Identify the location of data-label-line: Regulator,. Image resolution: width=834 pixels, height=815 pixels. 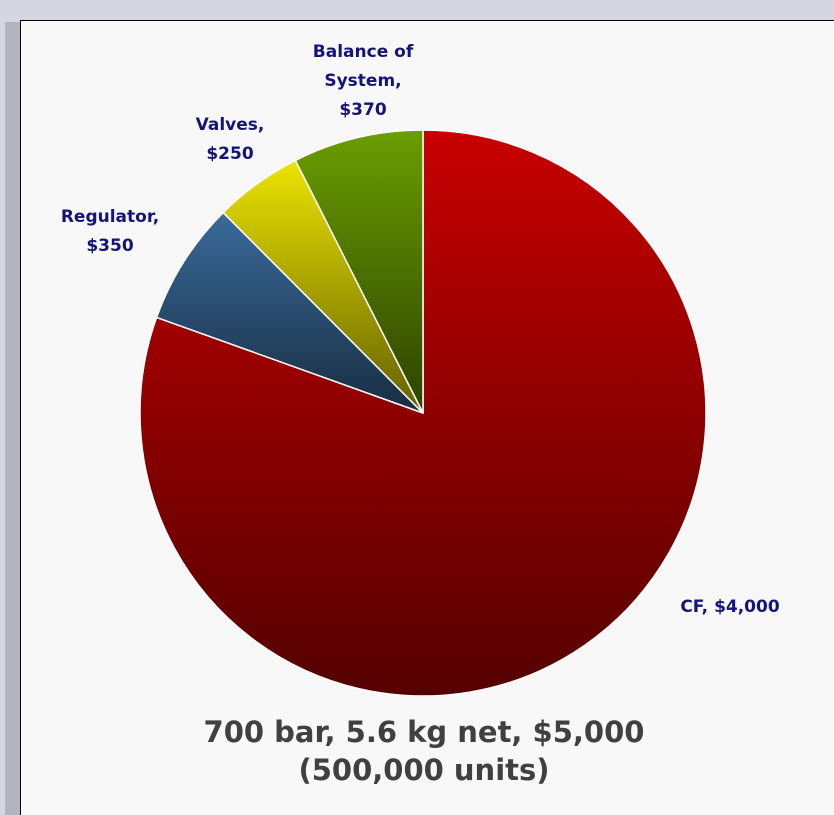
(110, 217).